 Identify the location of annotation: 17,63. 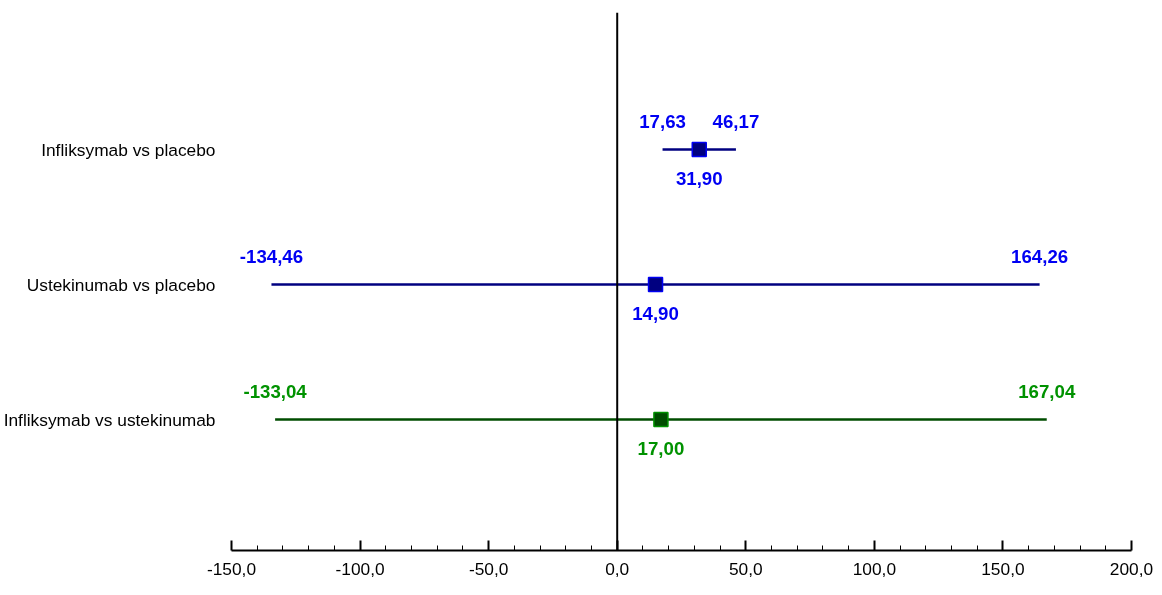
(662, 121).